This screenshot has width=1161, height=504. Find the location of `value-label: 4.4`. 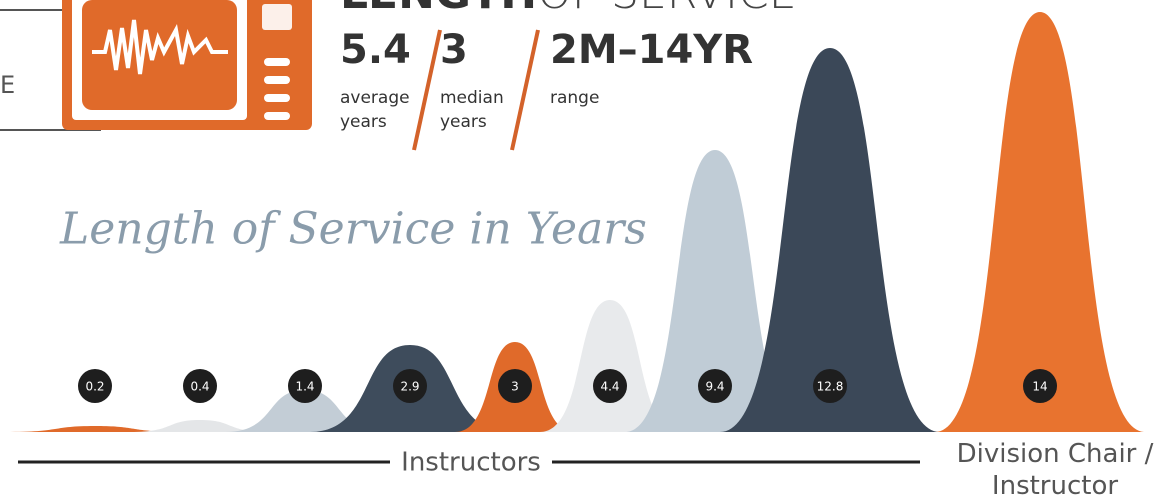

value-label: 4.4 is located at coordinates (609, 387).